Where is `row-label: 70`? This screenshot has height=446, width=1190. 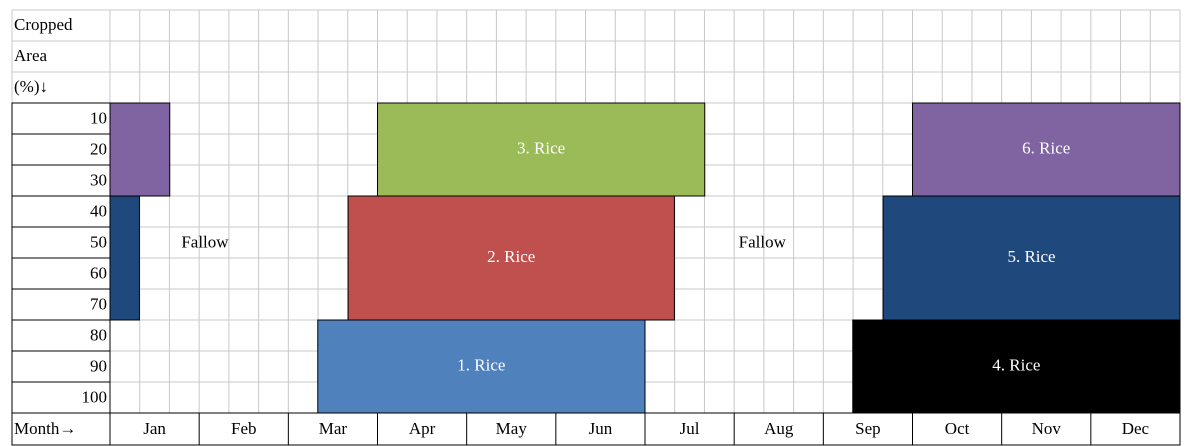
row-label: 70 is located at coordinates (98, 303).